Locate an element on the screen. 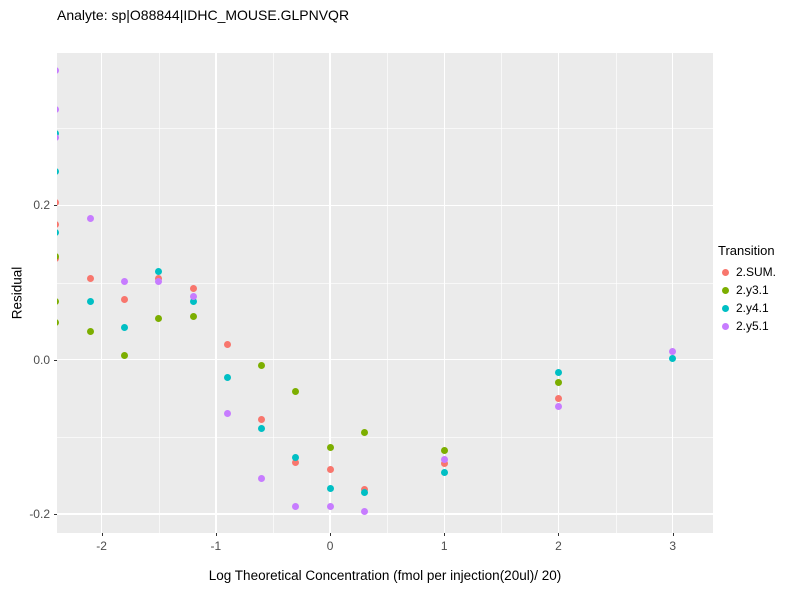  legend-item: 2.y3.1 is located at coordinates (747, 290).